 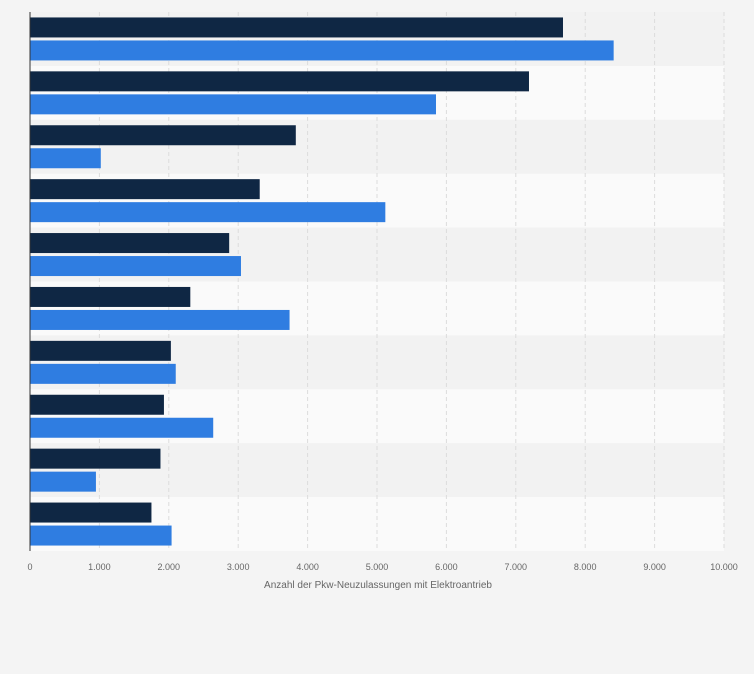 I want to click on x-tick-label: 5.000, so click(x=377, y=567).